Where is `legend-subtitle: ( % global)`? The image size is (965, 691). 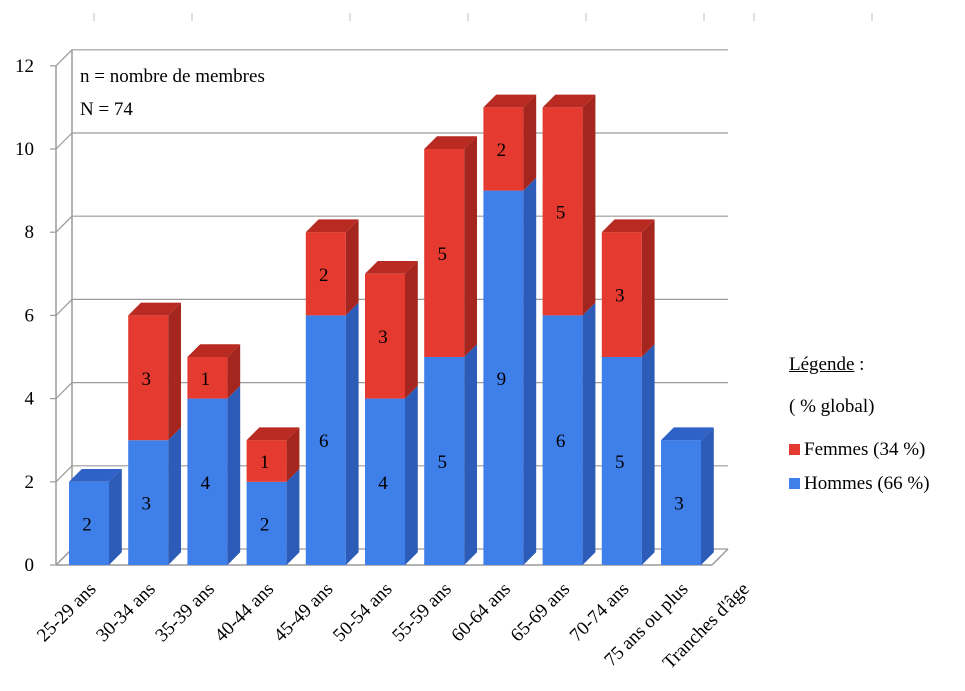 legend-subtitle: ( % global) is located at coordinates (832, 406).